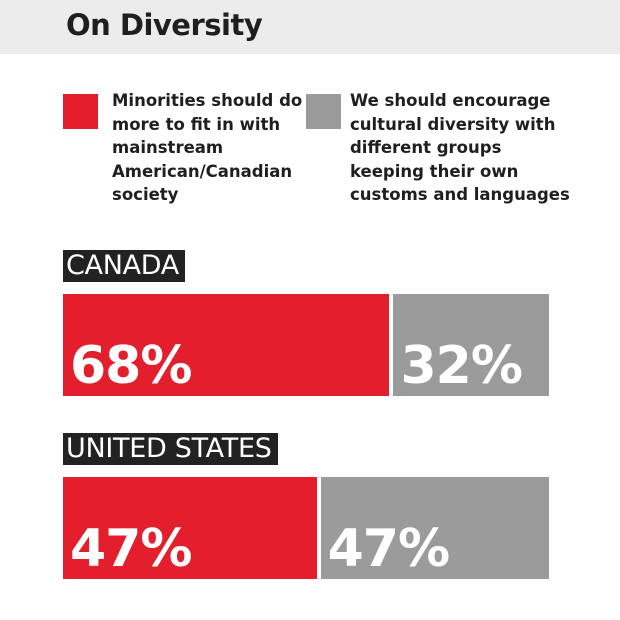 The image size is (620, 620). What do you see at coordinates (310, 27) in the screenshot?
I see `title-band` at bounding box center [310, 27].